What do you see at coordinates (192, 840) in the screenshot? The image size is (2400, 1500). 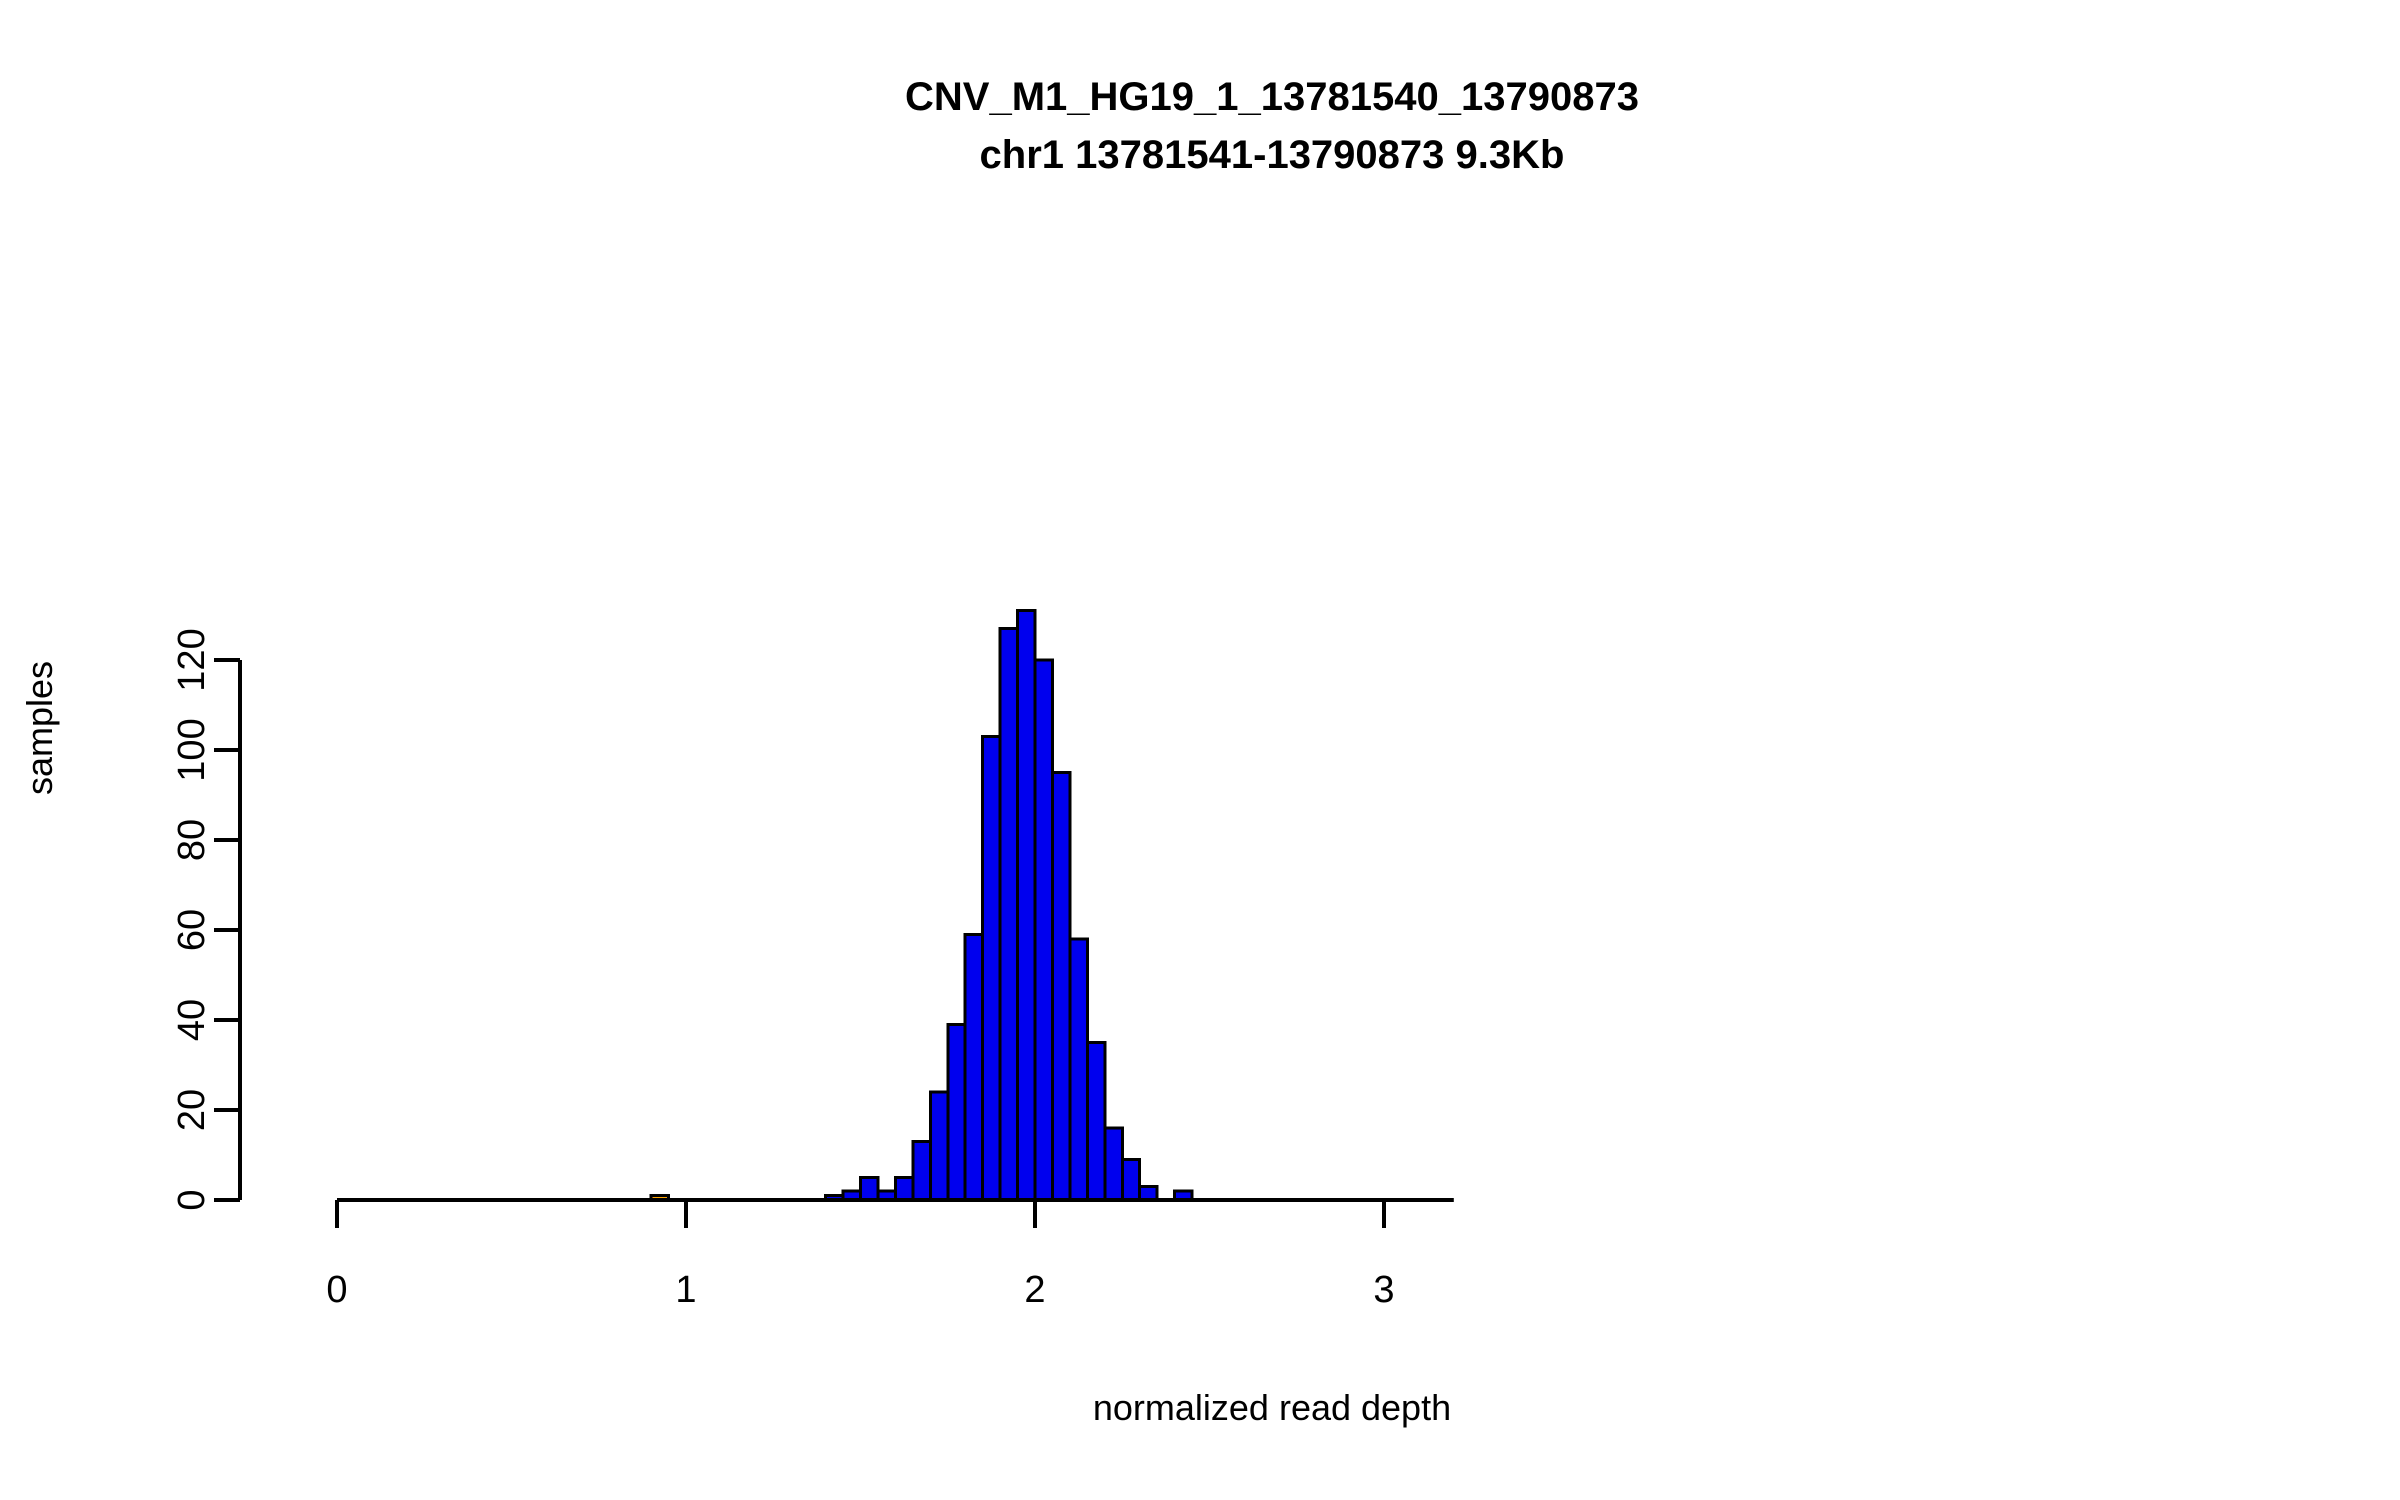 I see `y-axis-tick-label: 80` at bounding box center [192, 840].